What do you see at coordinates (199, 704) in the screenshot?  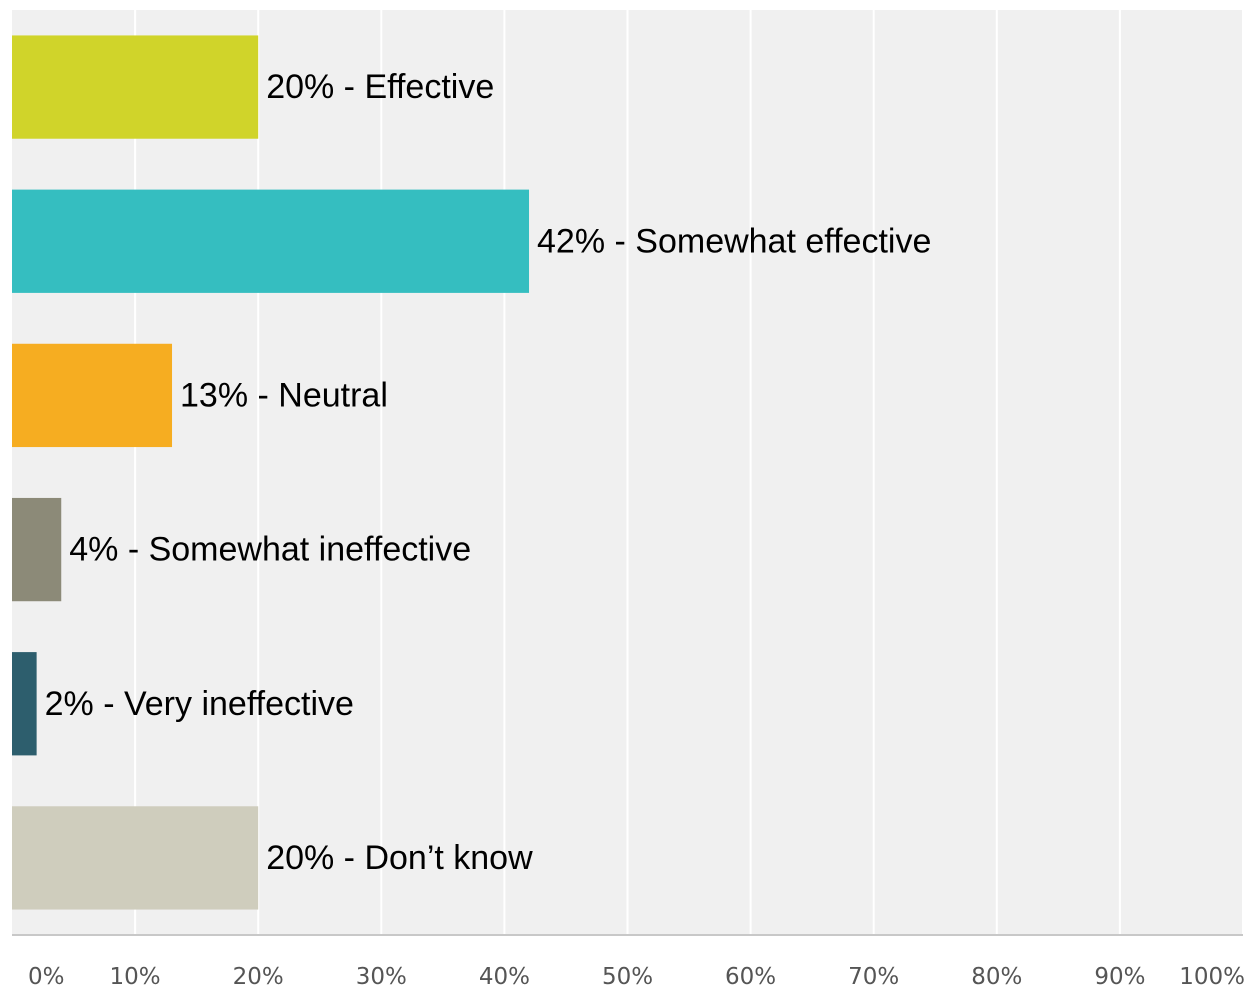 I see `data-label: 2% - Very ineffective` at bounding box center [199, 704].